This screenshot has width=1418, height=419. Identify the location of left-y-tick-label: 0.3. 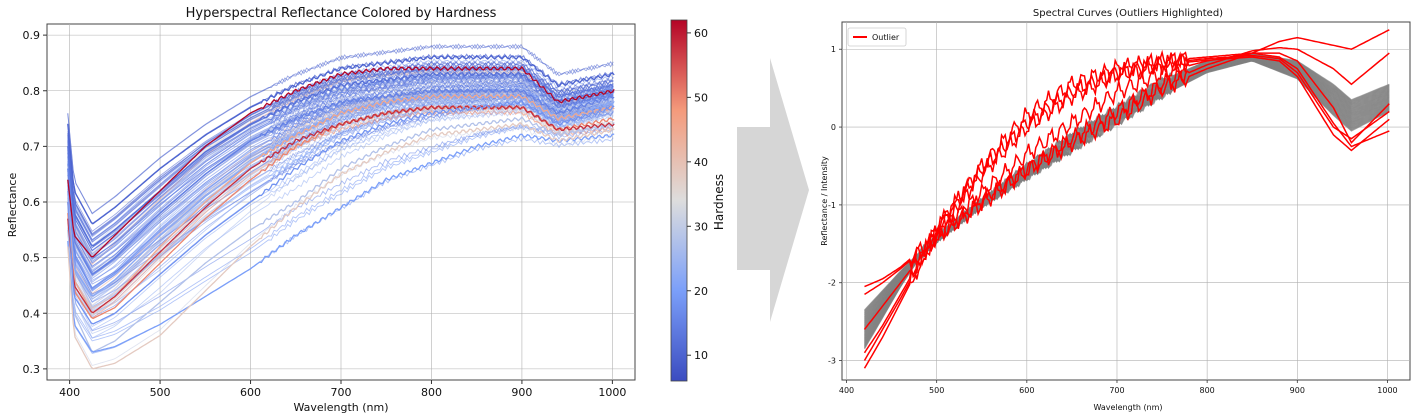
(32, 369).